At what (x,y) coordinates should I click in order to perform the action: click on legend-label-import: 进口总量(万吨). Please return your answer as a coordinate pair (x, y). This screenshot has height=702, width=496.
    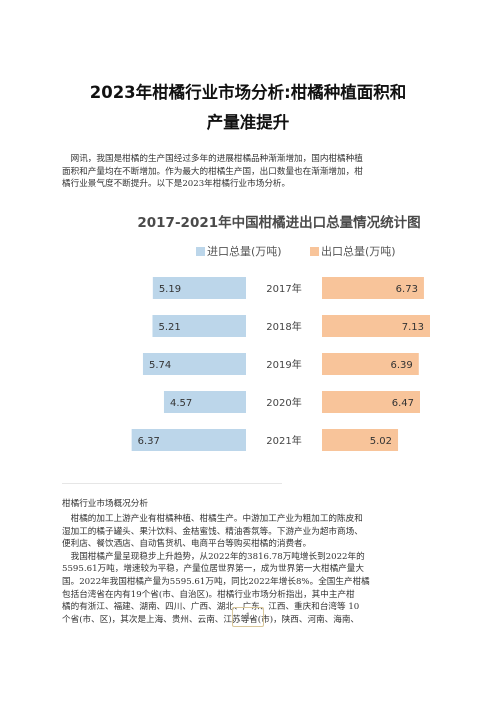
    Looking at the image, I should click on (244, 251).